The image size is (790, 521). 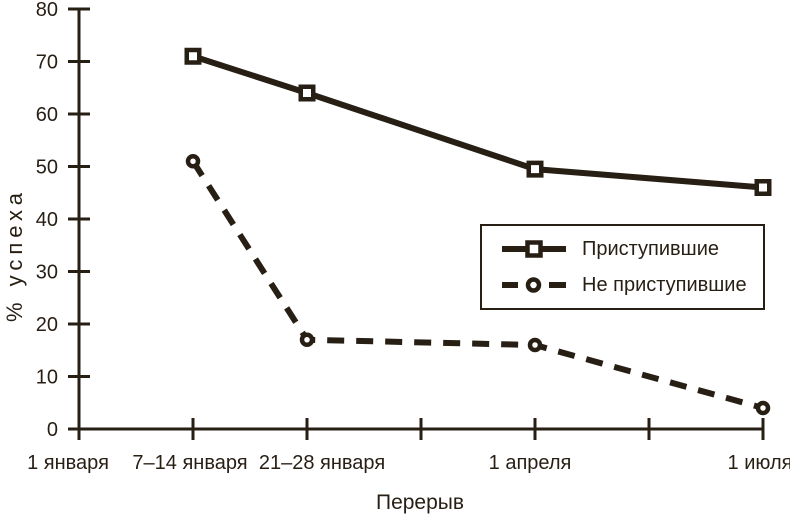 I want to click on x-tick-label: 1 января, so click(x=68, y=463).